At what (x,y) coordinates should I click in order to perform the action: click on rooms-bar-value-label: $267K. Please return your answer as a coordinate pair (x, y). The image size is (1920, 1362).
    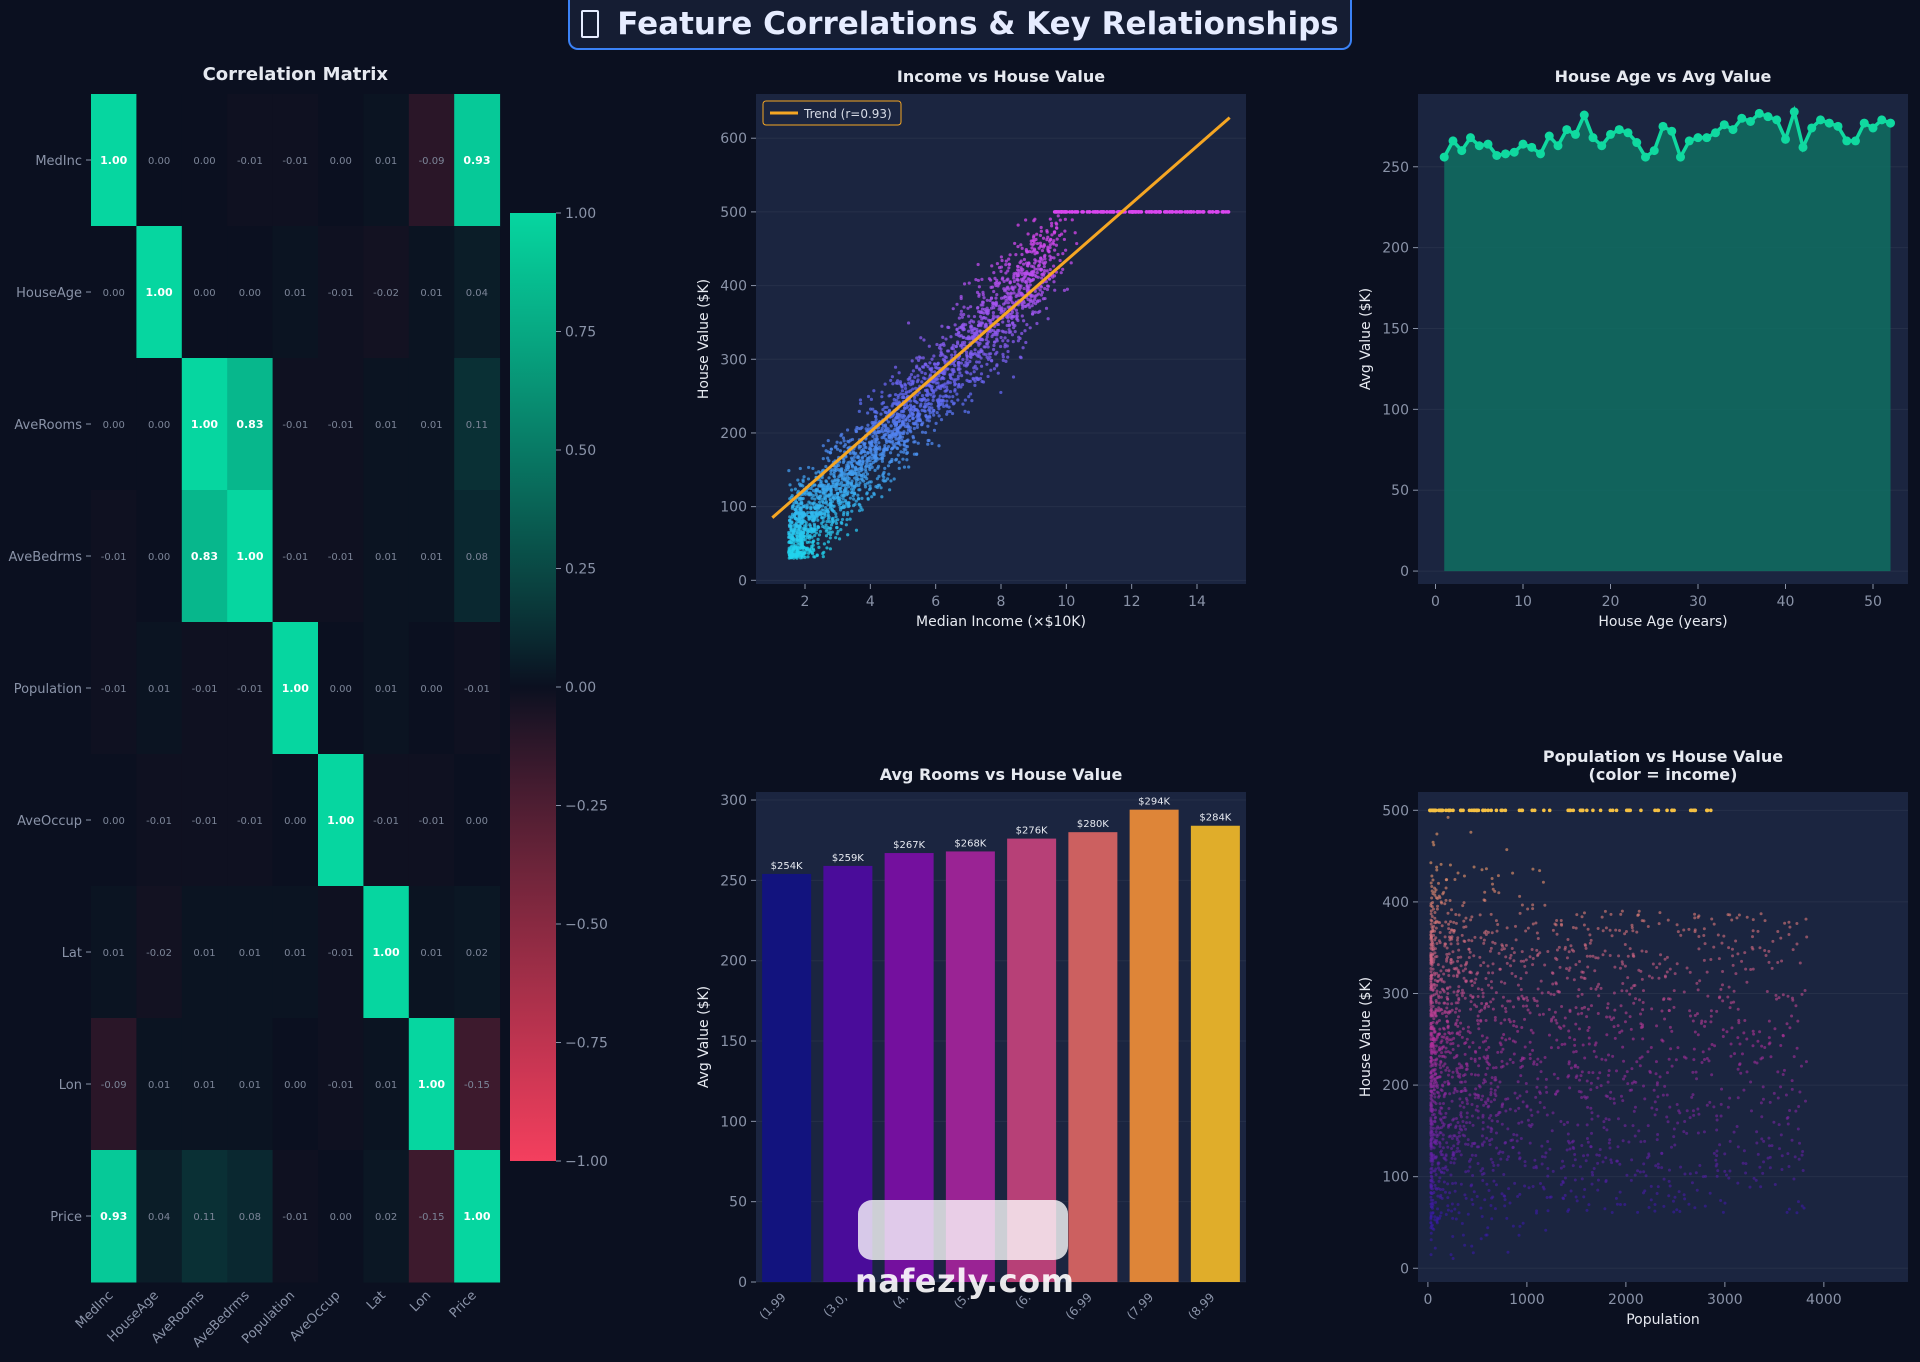
    Looking at the image, I should click on (909, 845).